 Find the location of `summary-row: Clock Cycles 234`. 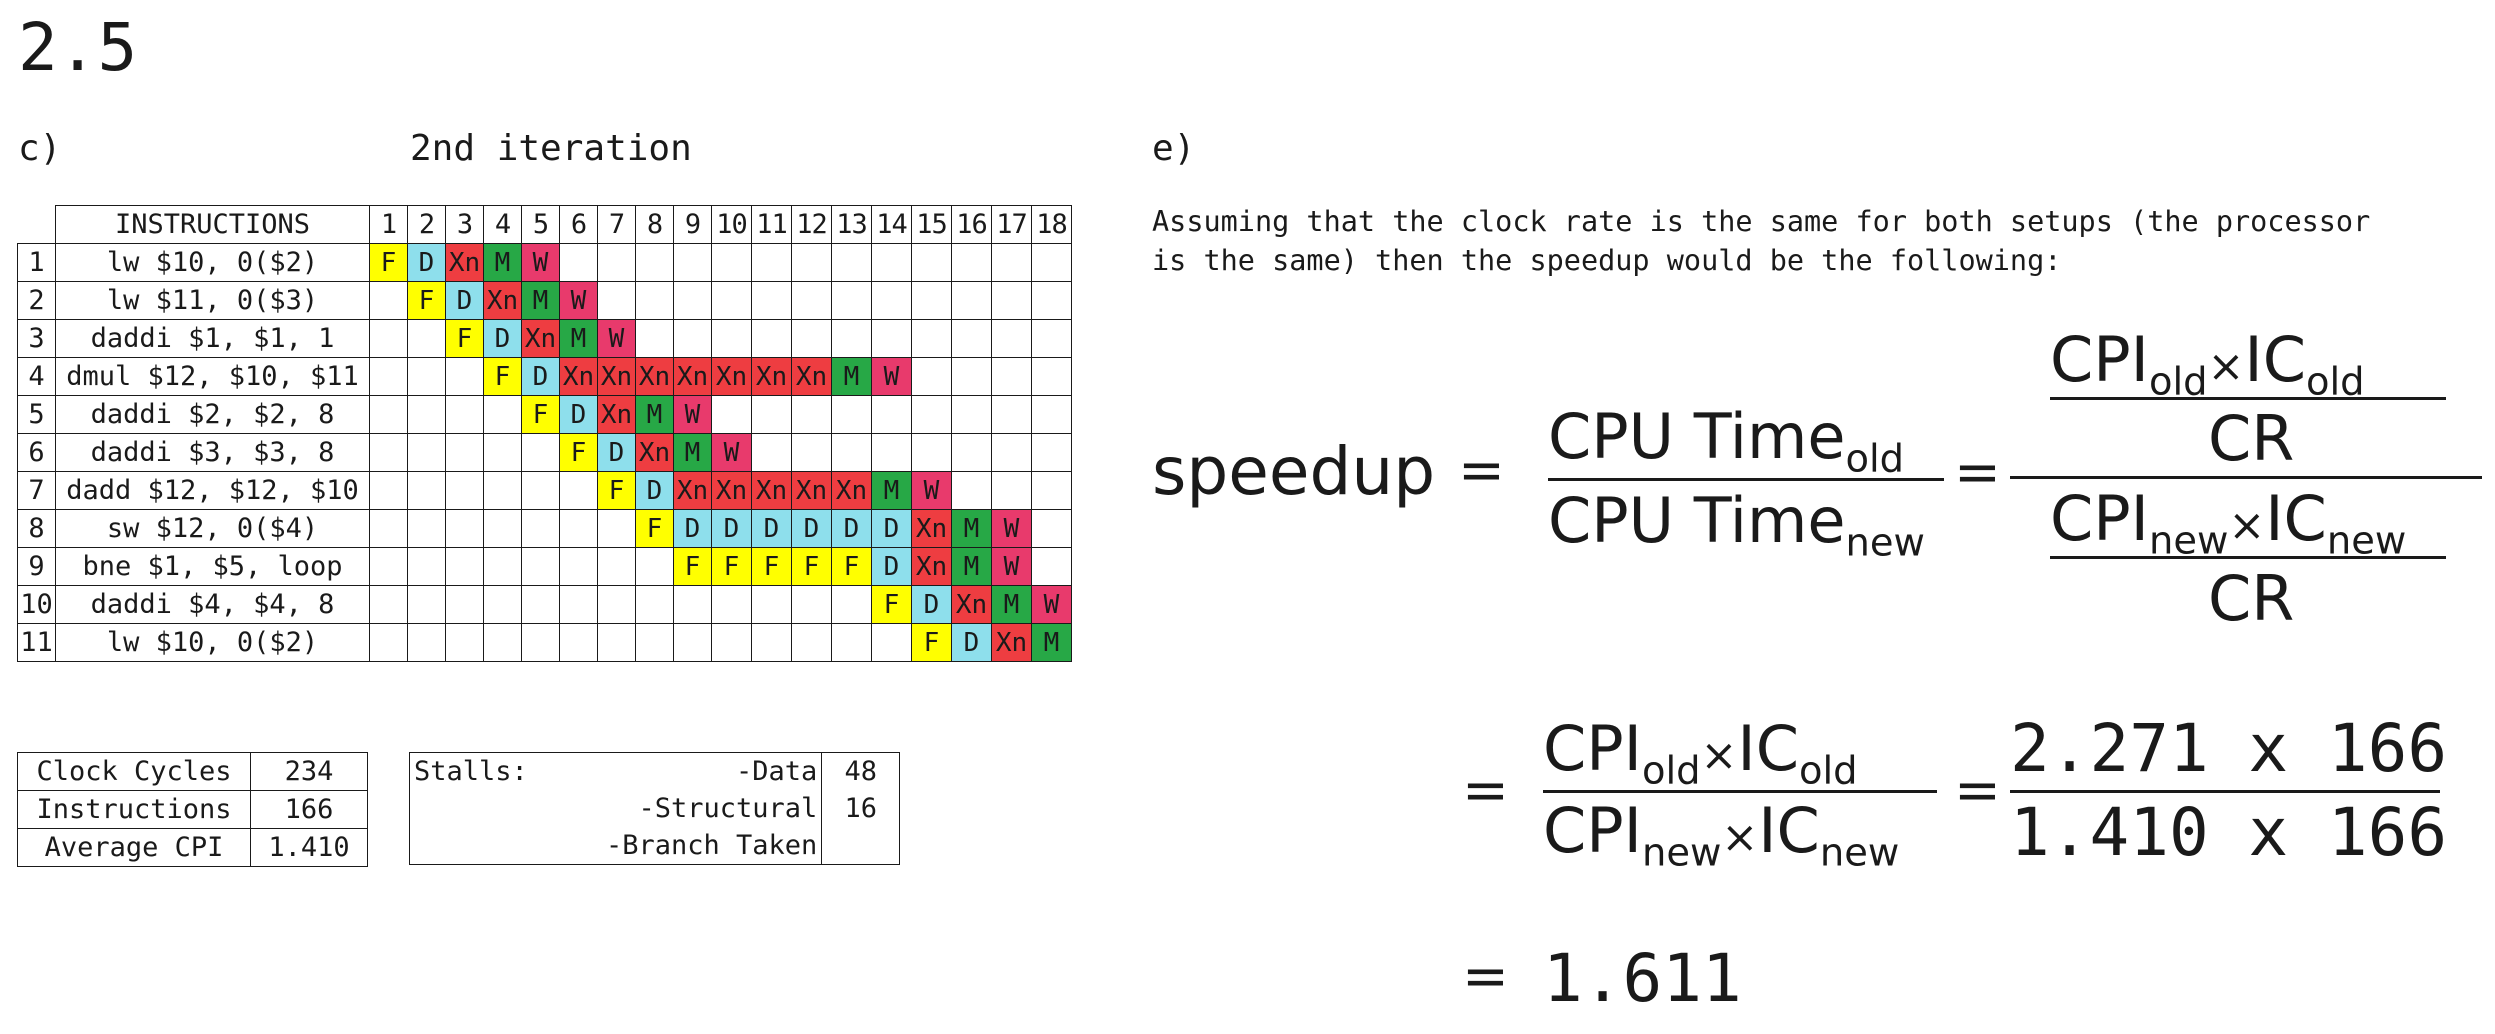

summary-row: Clock Cycles 234 is located at coordinates (192, 771).